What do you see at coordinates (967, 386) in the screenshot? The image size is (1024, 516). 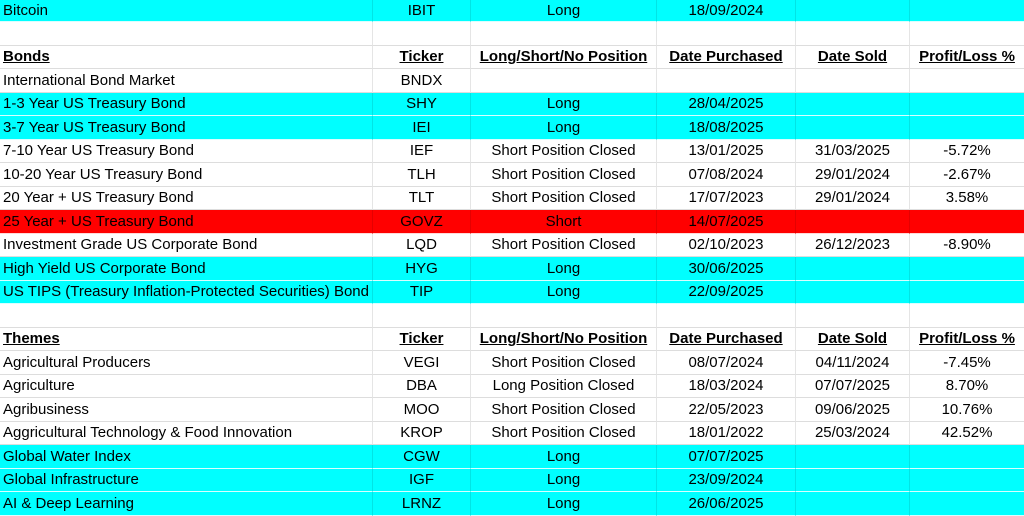 I see `cell: 8.70%` at bounding box center [967, 386].